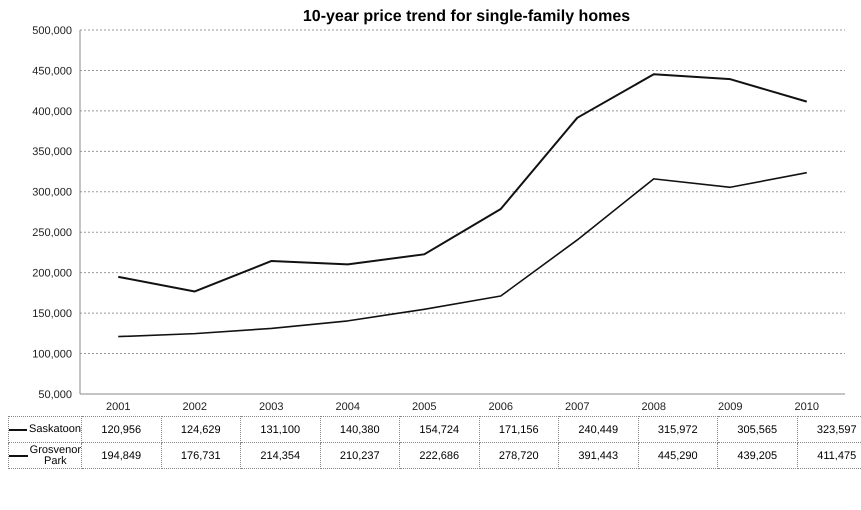 This screenshot has height=510, width=861. Describe the element at coordinates (200, 455) in the screenshot. I see `data-label: 176,731` at that location.